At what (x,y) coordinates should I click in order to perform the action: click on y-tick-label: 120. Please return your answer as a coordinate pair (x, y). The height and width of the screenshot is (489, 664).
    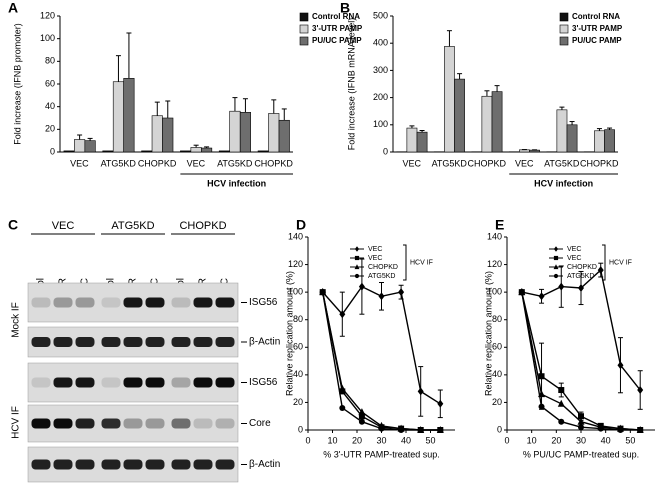
    Looking at the image, I should click on (494, 264).